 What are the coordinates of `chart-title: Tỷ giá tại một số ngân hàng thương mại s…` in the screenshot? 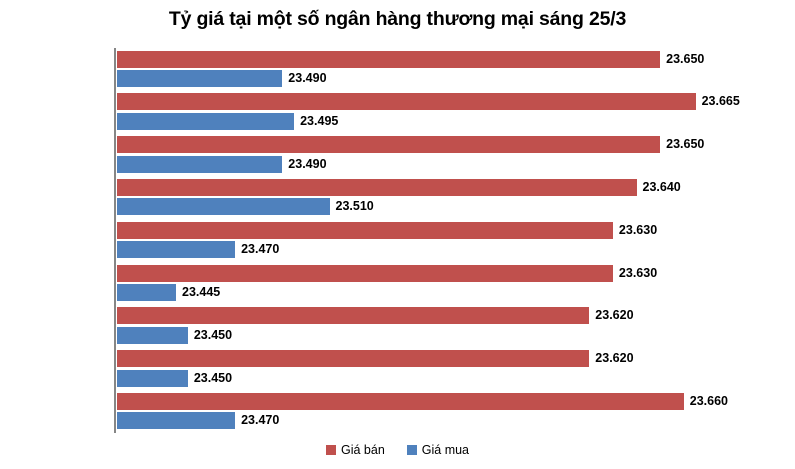 It's located at (397, 19).